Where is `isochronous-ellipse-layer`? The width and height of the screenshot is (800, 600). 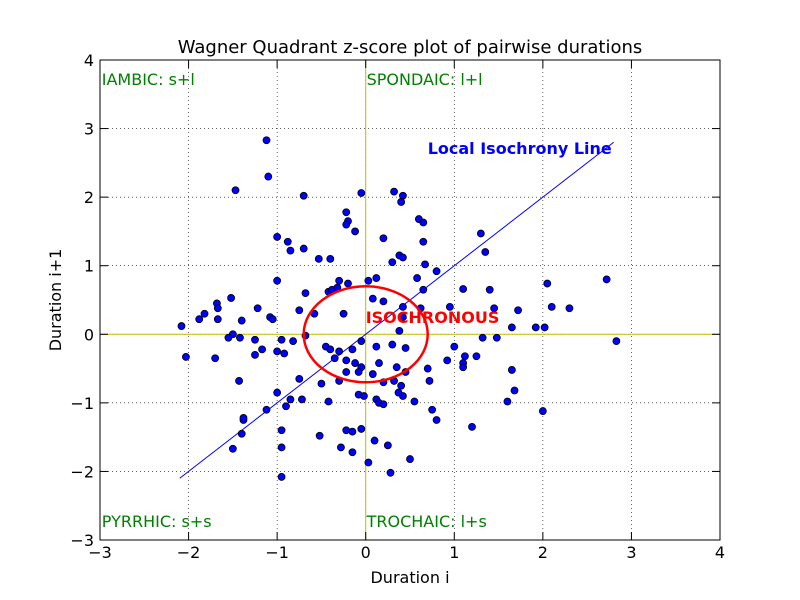 isochronous-ellipse-layer is located at coordinates (365, 334).